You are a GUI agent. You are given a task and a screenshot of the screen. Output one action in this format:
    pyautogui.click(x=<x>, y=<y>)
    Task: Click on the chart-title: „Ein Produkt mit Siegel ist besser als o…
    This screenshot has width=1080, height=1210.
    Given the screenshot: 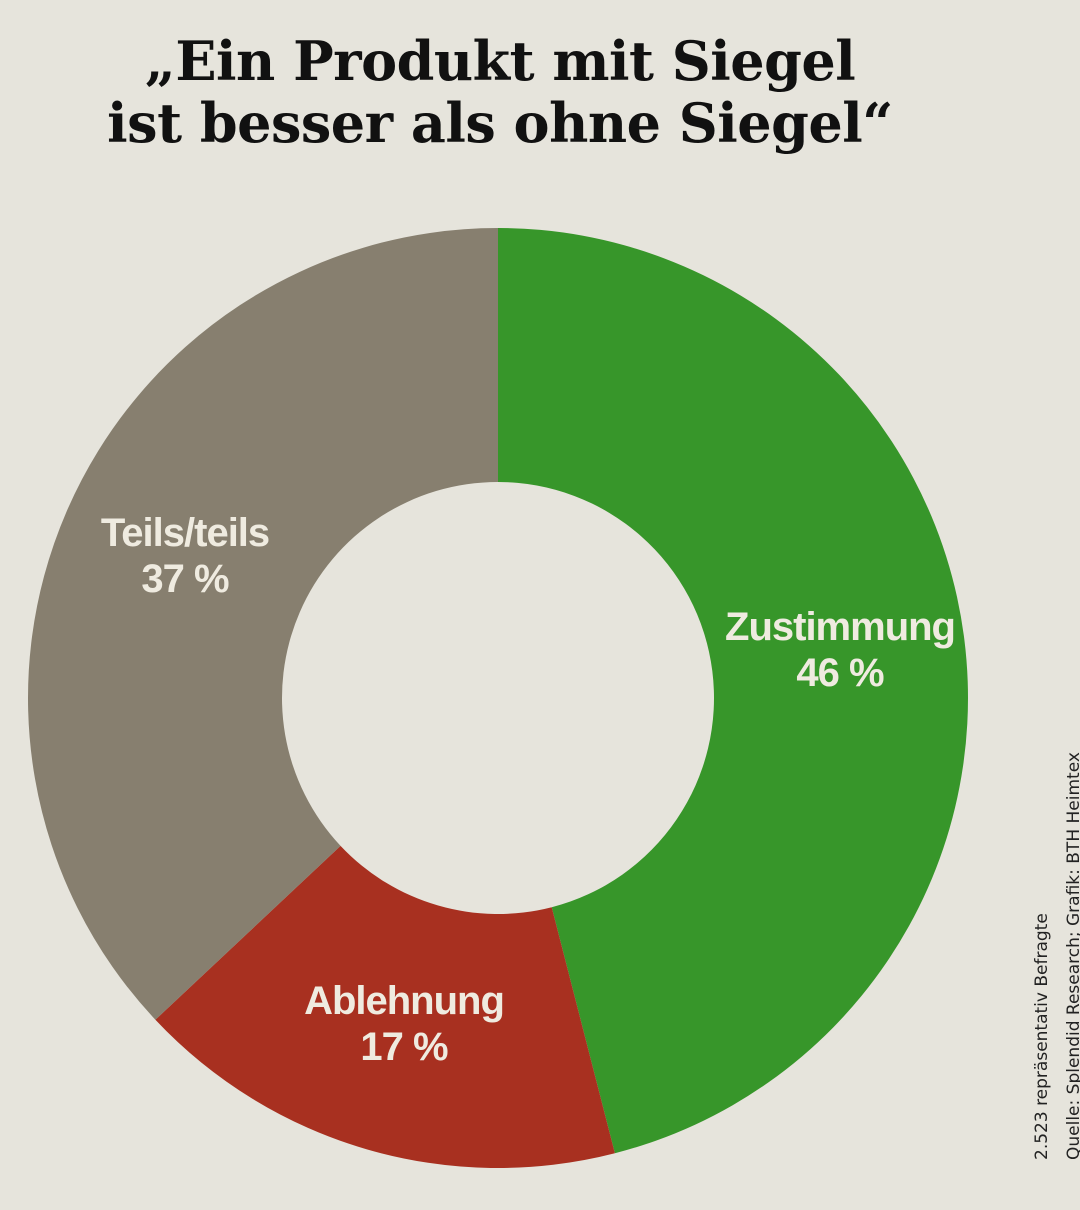 What is the action you would take?
    pyautogui.click(x=500, y=92)
    